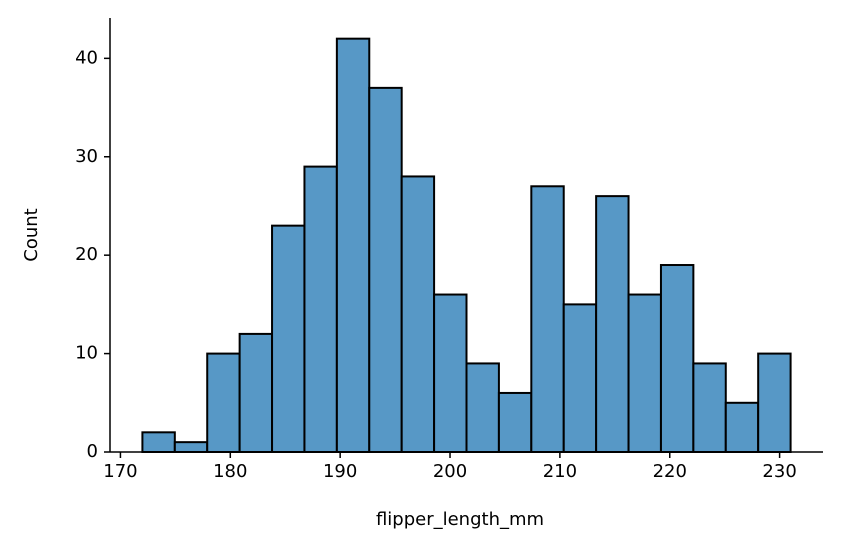  I want to click on y-tick-label: 20, so click(86, 254).